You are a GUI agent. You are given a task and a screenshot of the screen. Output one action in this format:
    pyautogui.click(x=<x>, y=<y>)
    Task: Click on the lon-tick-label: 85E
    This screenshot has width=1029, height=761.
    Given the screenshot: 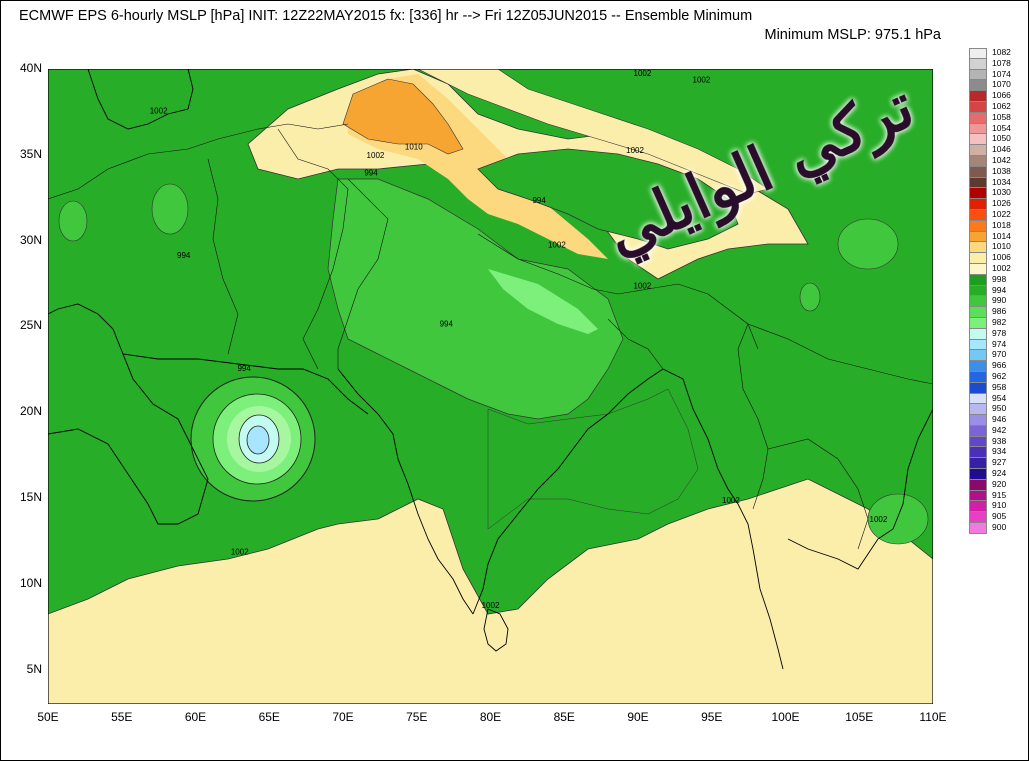 What is the action you would take?
    pyautogui.click(x=564, y=717)
    